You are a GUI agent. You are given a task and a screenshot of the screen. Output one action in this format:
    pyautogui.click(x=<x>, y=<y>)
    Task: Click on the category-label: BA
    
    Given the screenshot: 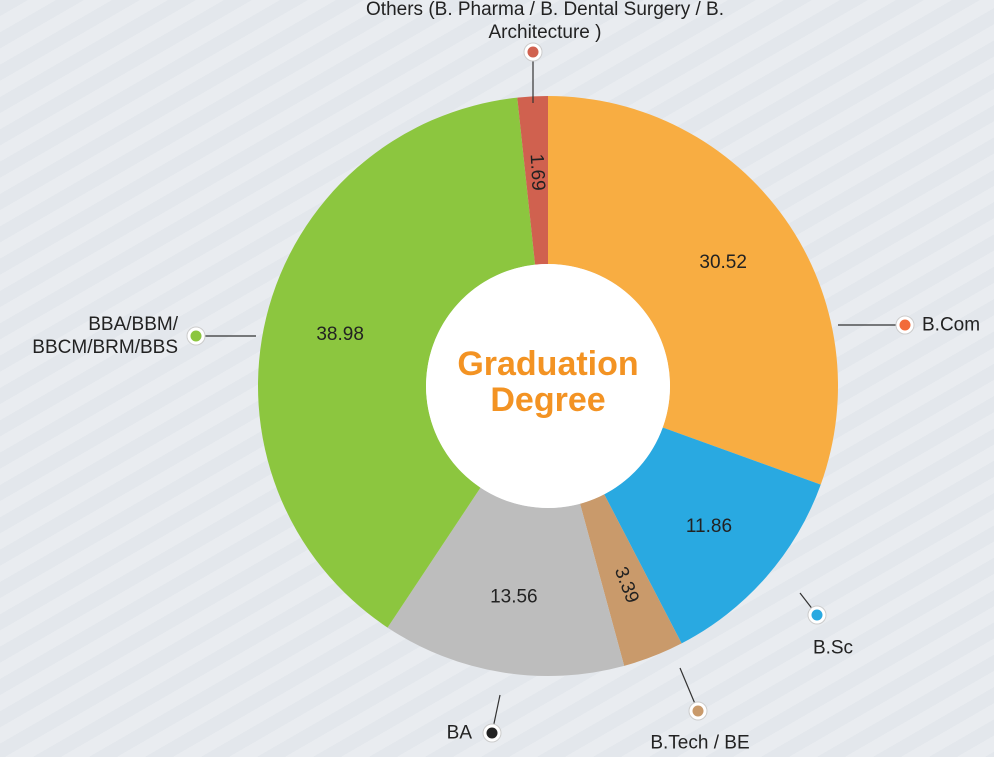 What is the action you would take?
    pyautogui.click(x=459, y=733)
    